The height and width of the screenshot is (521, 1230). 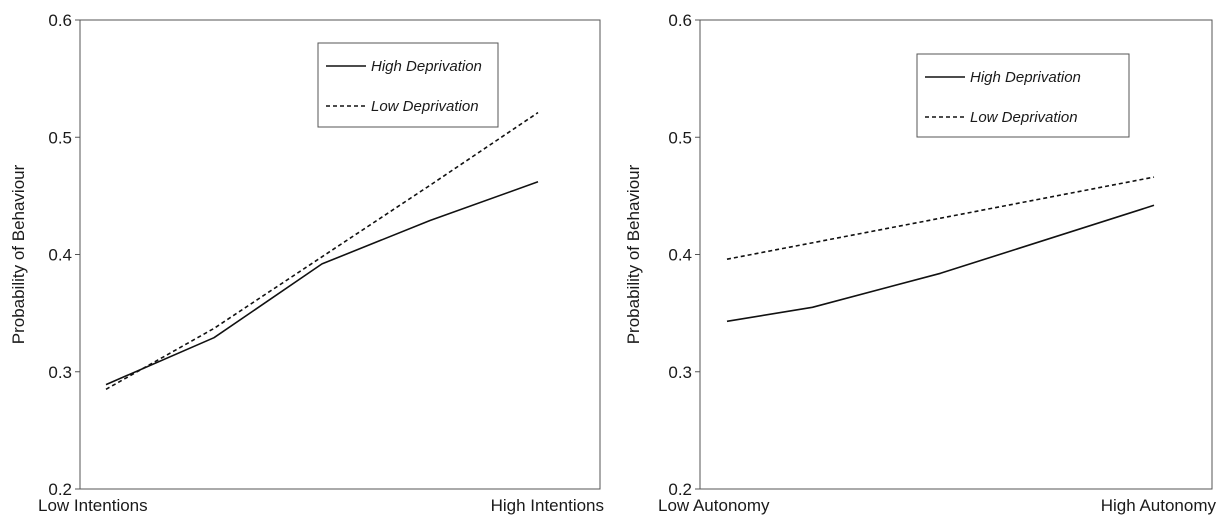 I want to click on right-legend-box, so click(x=1023, y=95).